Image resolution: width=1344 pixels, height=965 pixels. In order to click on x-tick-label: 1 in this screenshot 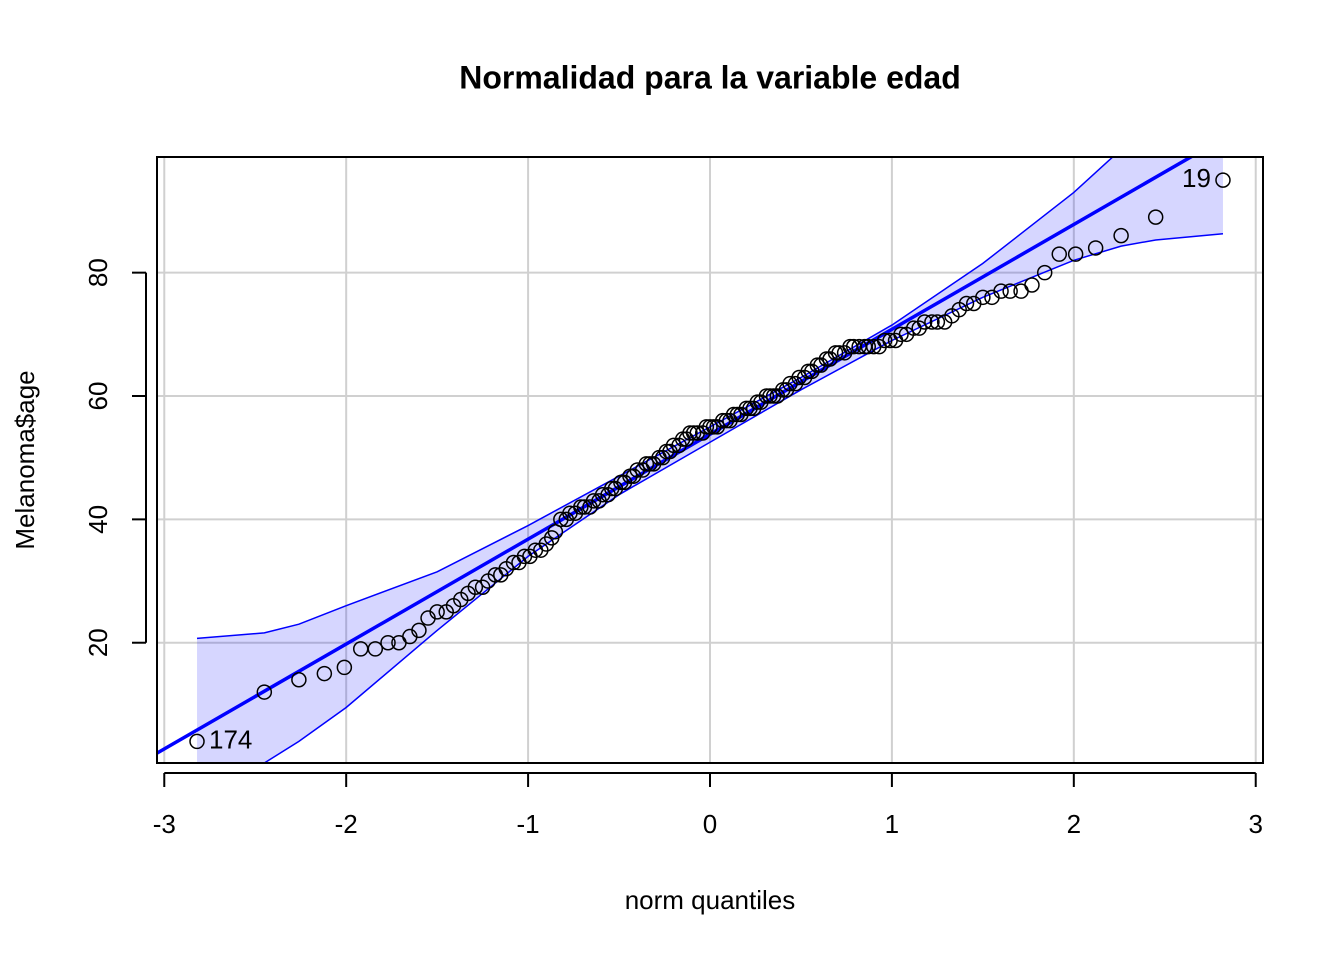, I will do `click(892, 824)`.